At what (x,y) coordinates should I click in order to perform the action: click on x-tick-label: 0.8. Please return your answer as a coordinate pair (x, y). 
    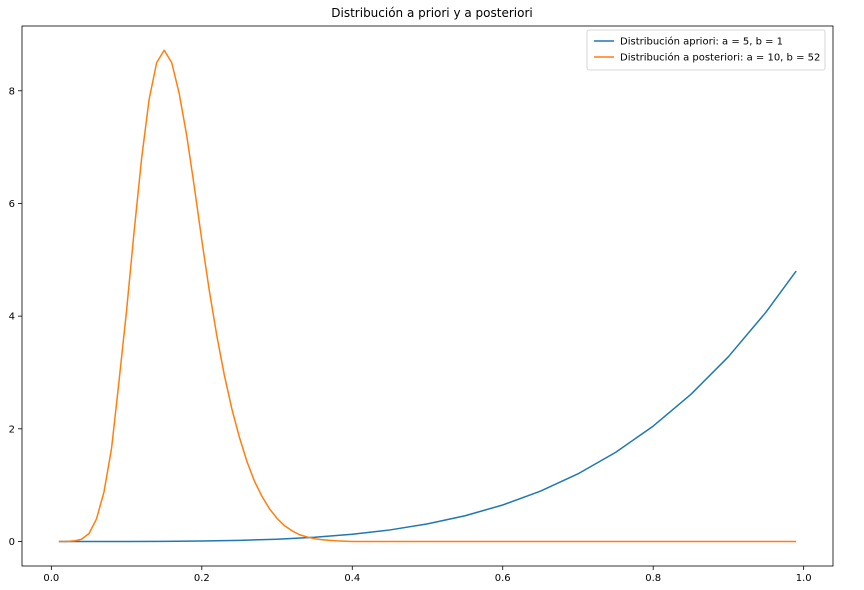
    Looking at the image, I should click on (653, 578).